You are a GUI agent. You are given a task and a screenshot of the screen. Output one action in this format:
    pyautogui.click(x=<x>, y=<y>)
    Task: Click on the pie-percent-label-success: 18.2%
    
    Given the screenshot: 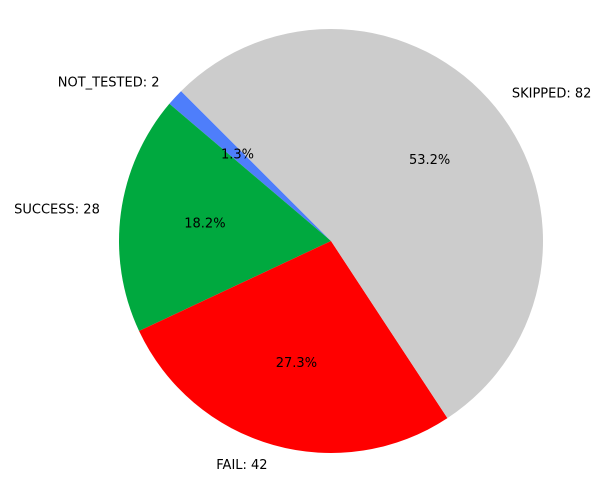 What is the action you would take?
    pyautogui.click(x=204, y=224)
    